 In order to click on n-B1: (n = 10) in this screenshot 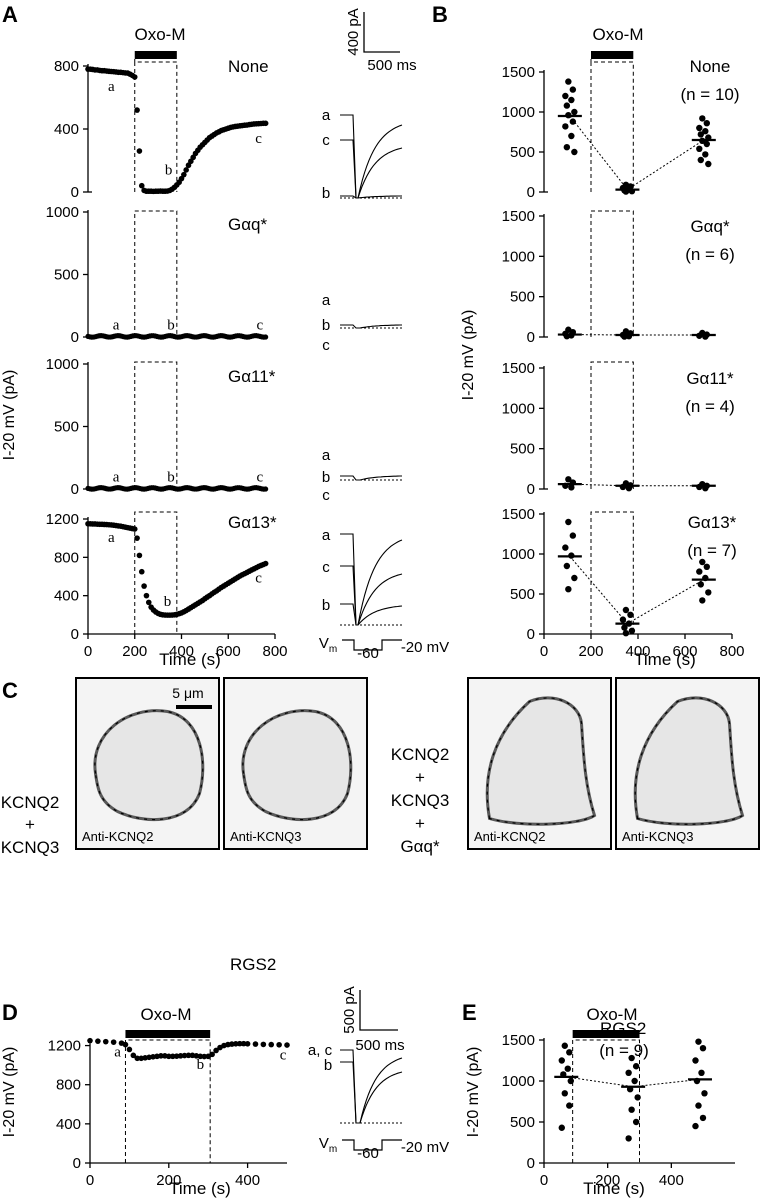, I will do `click(709, 94)`.